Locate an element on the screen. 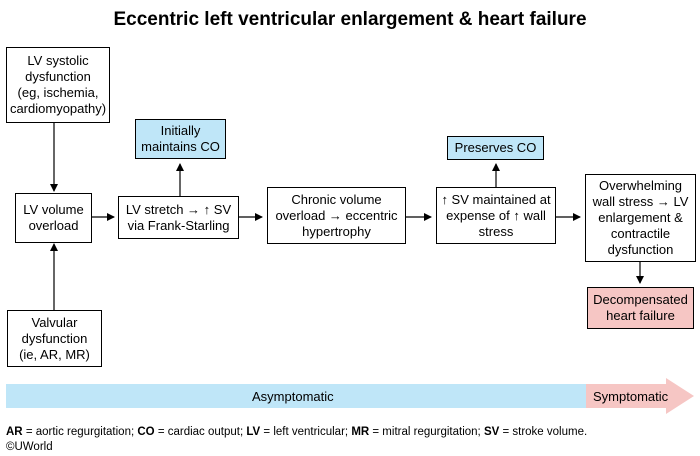 Image resolution: width=700 pixels, height=456 pixels. legend-abbr: CO is located at coordinates (146, 432).